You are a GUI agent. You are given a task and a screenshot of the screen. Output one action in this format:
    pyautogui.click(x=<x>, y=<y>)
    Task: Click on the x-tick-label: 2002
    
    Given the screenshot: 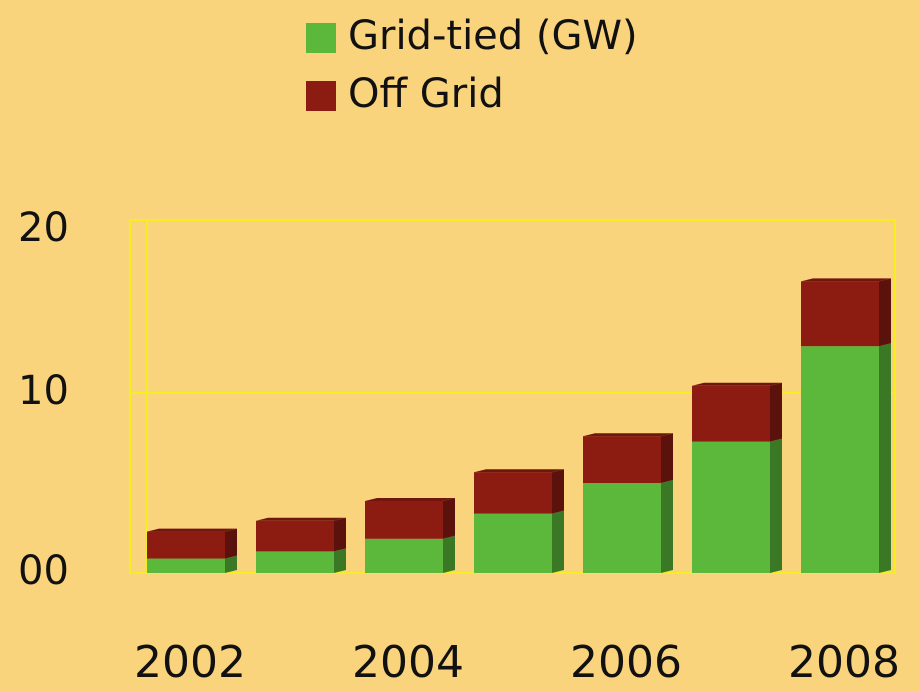 What is the action you would take?
    pyautogui.click(x=190, y=662)
    